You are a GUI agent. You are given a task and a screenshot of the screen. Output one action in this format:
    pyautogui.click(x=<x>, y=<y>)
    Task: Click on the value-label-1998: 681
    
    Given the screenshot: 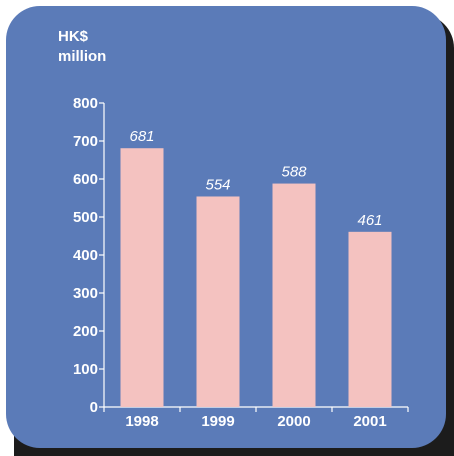 What is the action you would take?
    pyautogui.click(x=141, y=136)
    